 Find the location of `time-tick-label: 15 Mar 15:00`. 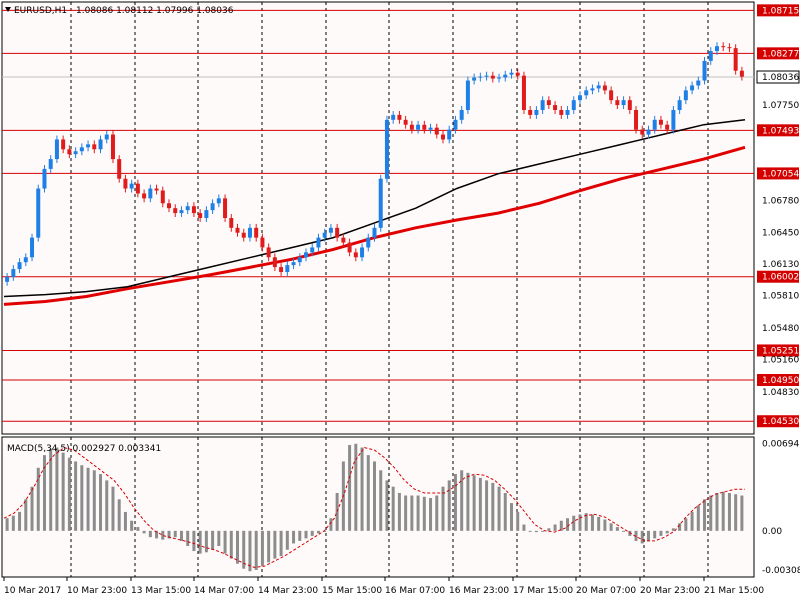

time-tick-label: 15 Mar 15:00 is located at coordinates (352, 591).